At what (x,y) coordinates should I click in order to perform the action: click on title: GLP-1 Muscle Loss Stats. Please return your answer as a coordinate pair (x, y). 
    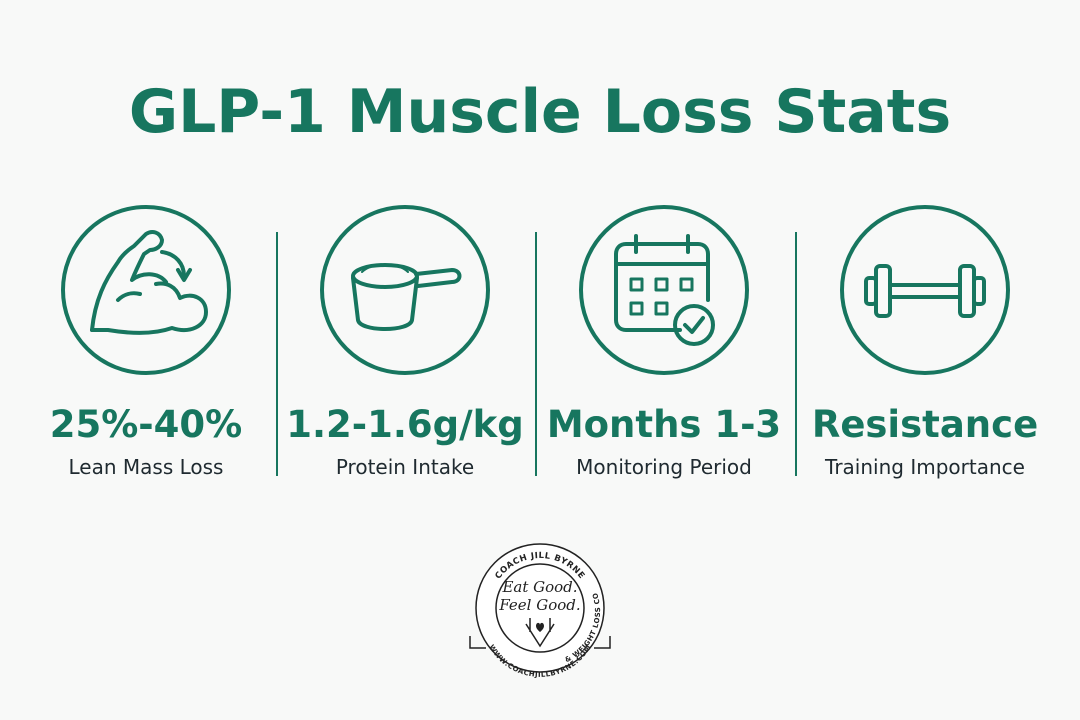
    Looking at the image, I should click on (540, 112).